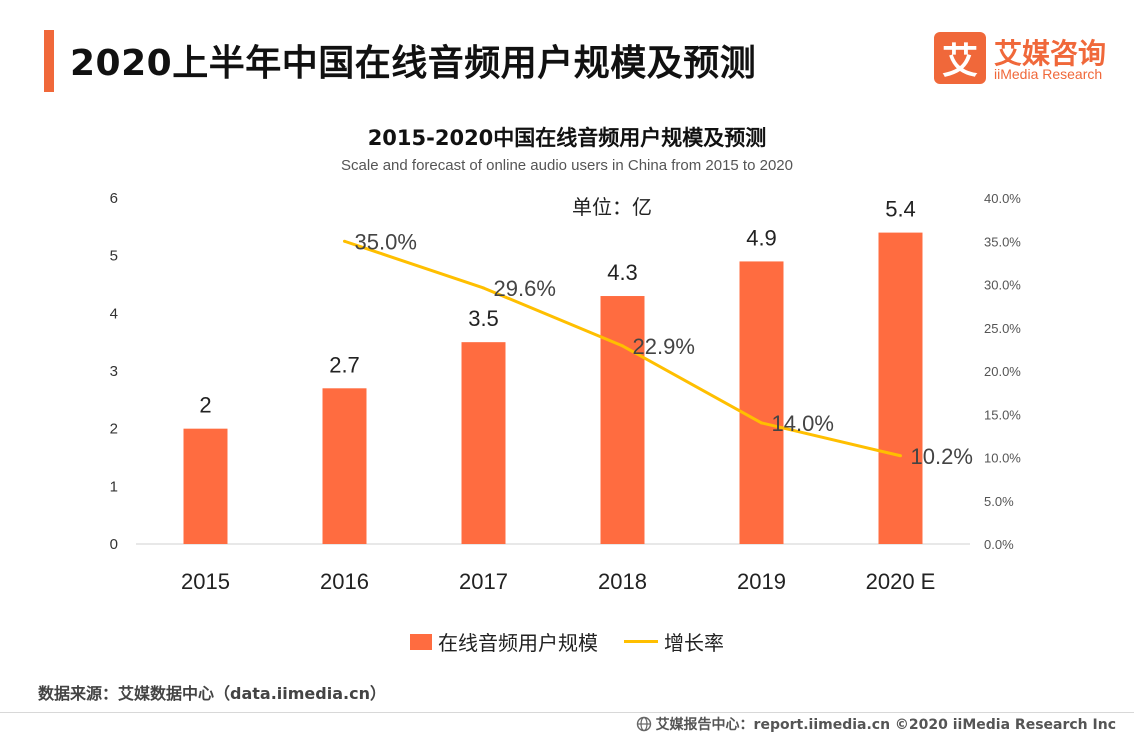 The width and height of the screenshot is (1134, 737). I want to click on line-value-label: 35.0%, so click(386, 241).